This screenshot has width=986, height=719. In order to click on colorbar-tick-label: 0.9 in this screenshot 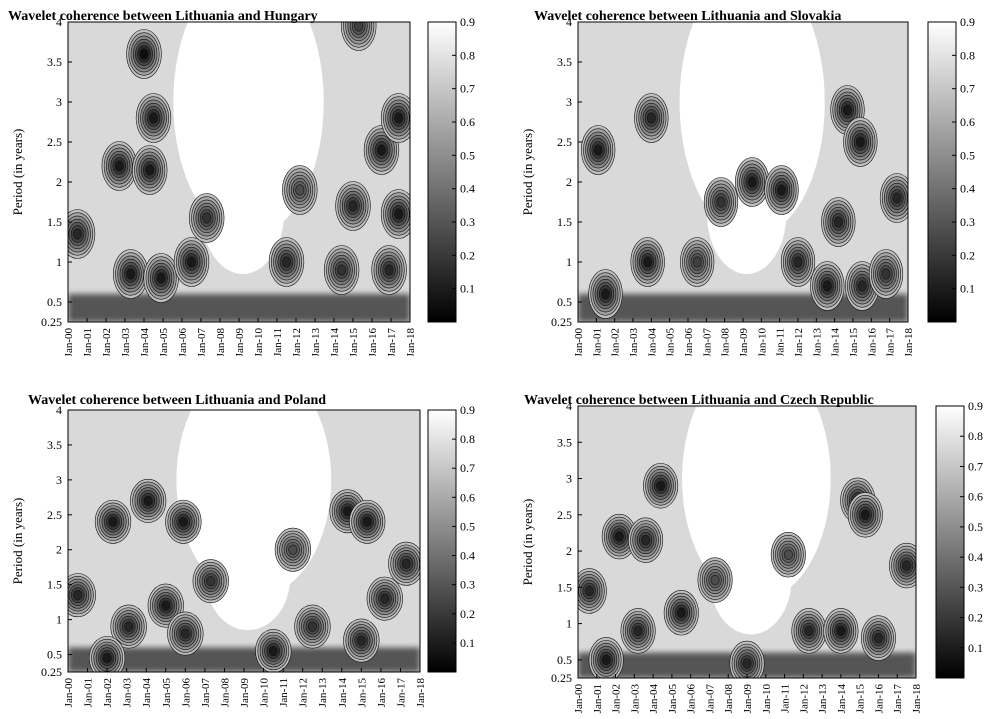, I will do `click(967, 22)`.